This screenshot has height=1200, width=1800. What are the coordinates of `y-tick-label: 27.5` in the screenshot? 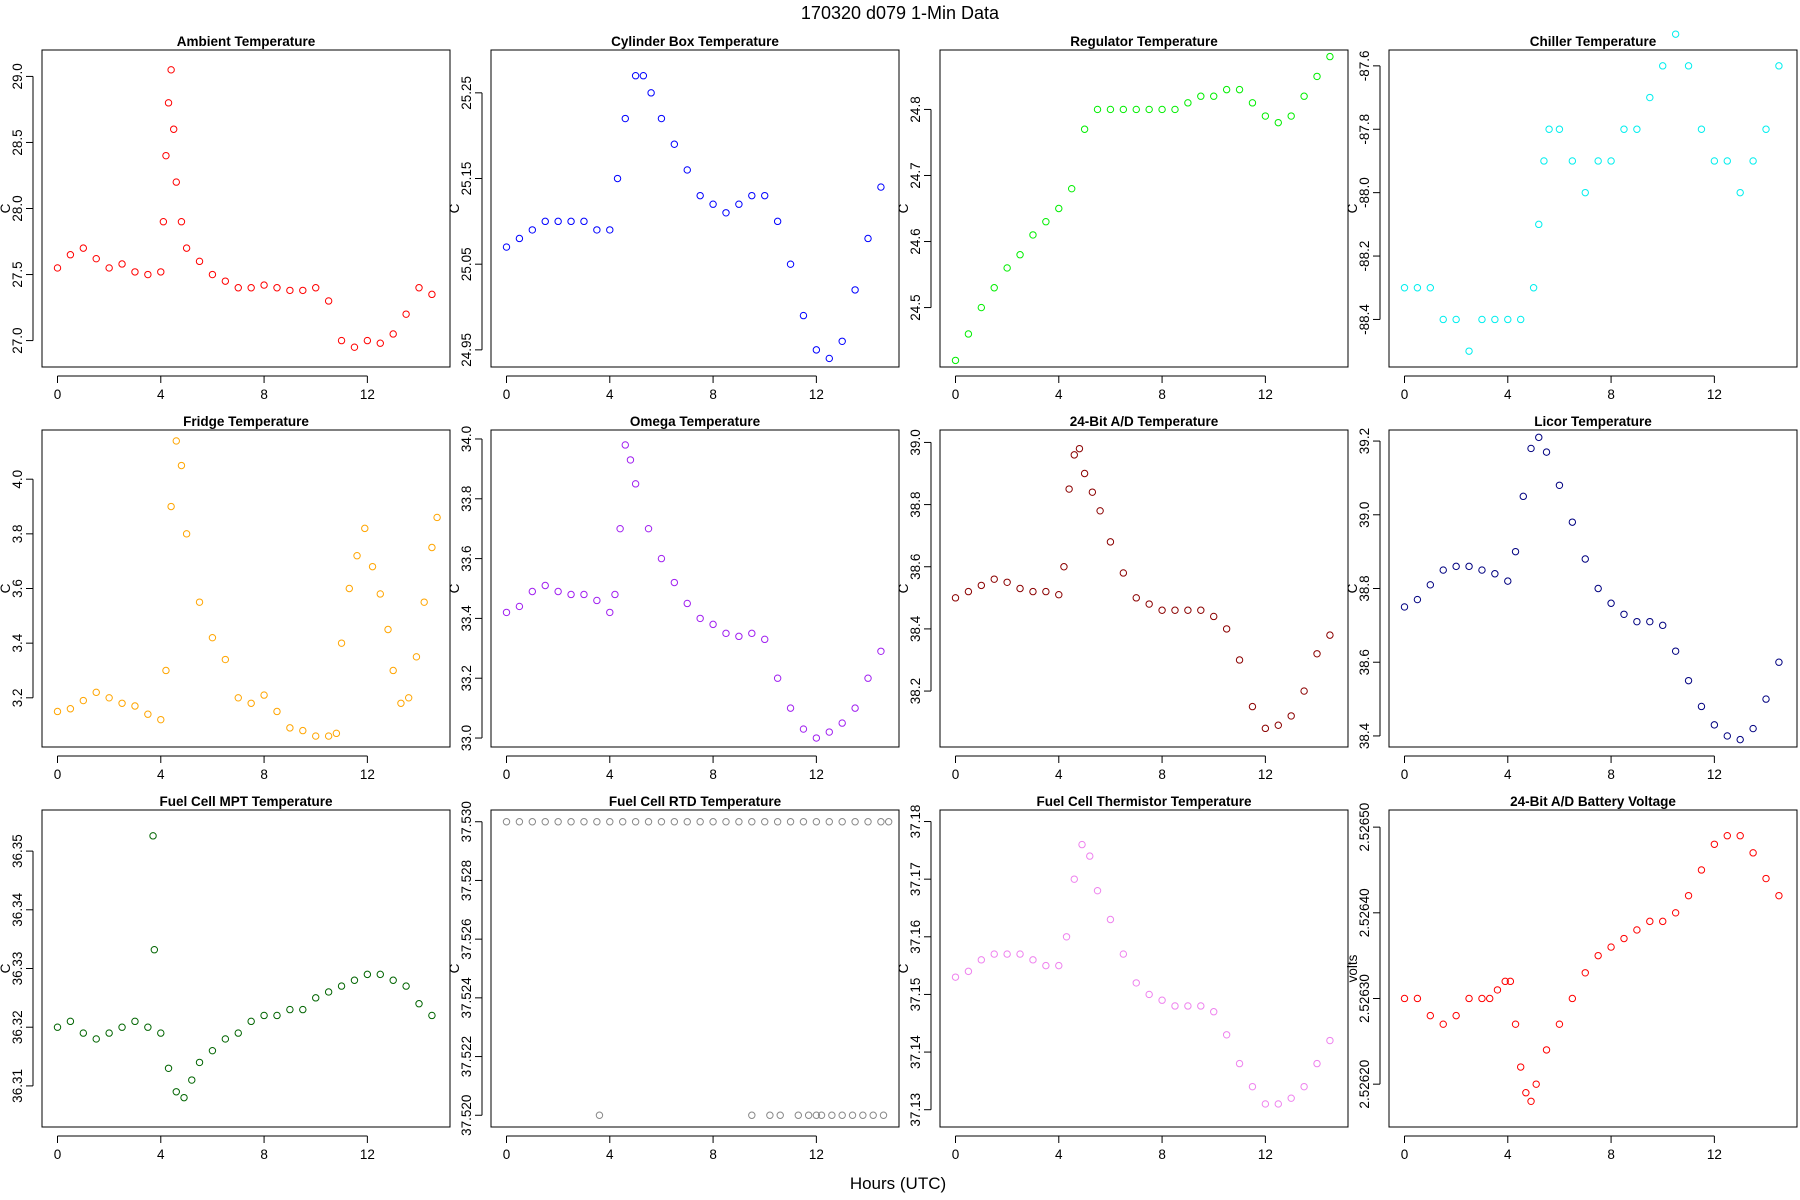 It's located at (17, 274).